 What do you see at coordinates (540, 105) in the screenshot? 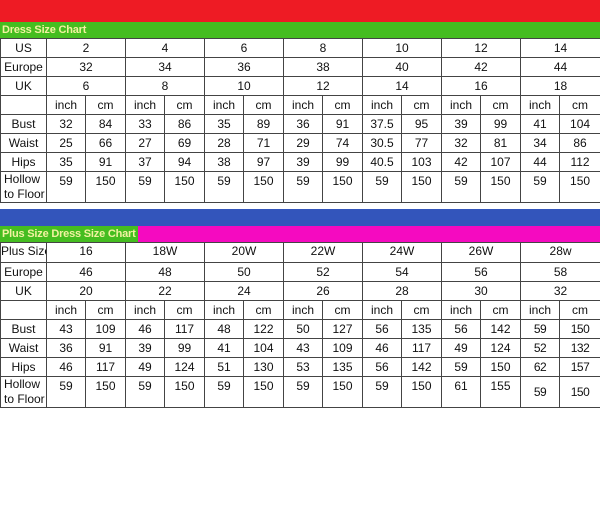
I see `unit-inch-6: inch` at bounding box center [540, 105].